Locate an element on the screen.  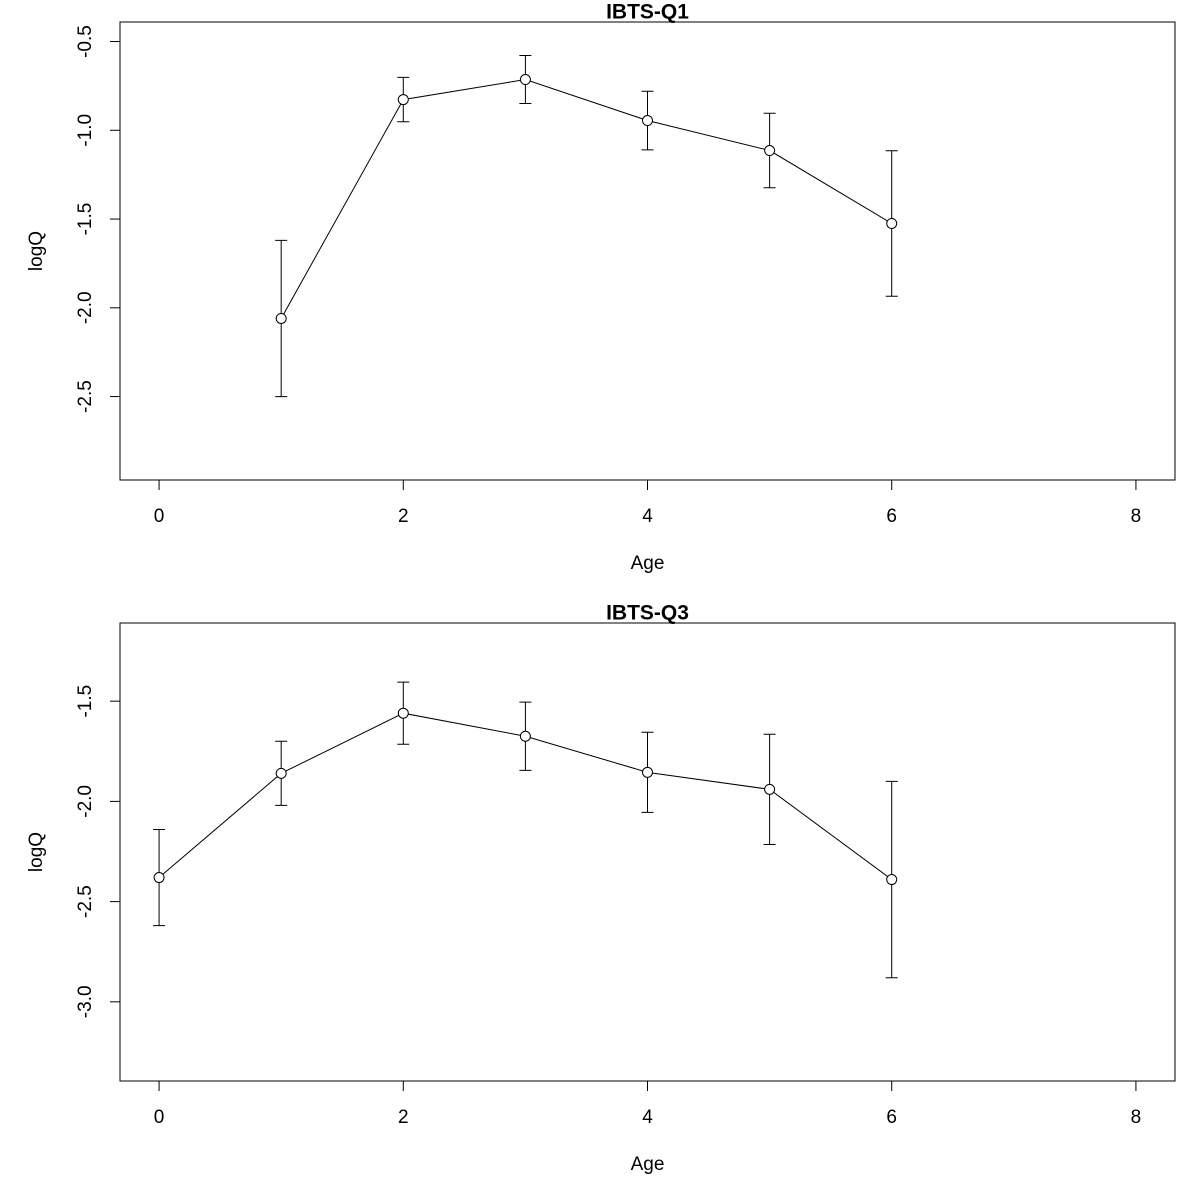
chart-title: IBTS-Q1 is located at coordinates (647, 12).